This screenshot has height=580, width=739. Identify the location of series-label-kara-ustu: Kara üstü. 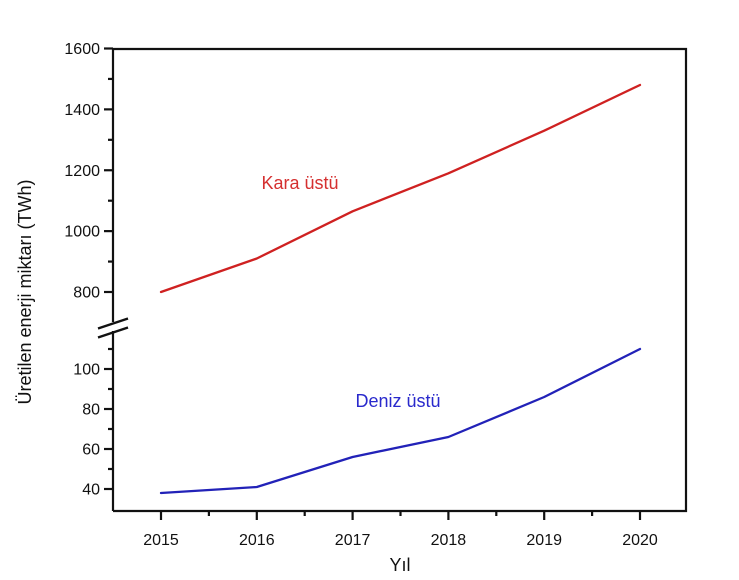
(299, 183).